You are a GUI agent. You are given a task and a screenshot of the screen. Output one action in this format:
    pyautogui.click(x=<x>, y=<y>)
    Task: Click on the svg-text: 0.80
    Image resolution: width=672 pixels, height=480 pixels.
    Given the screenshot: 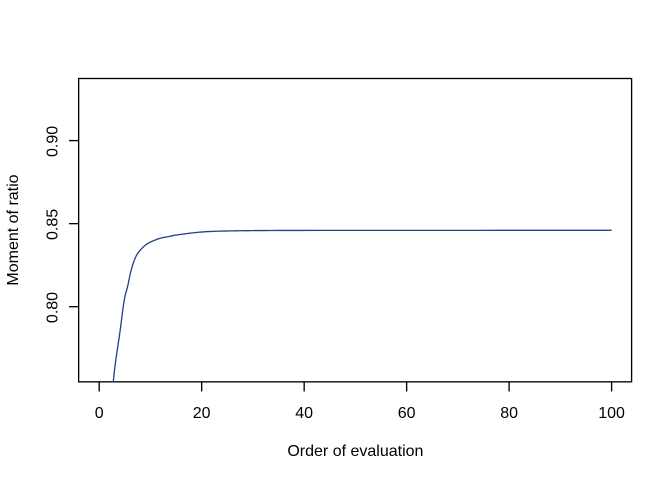 What is the action you would take?
    pyautogui.click(x=52, y=307)
    